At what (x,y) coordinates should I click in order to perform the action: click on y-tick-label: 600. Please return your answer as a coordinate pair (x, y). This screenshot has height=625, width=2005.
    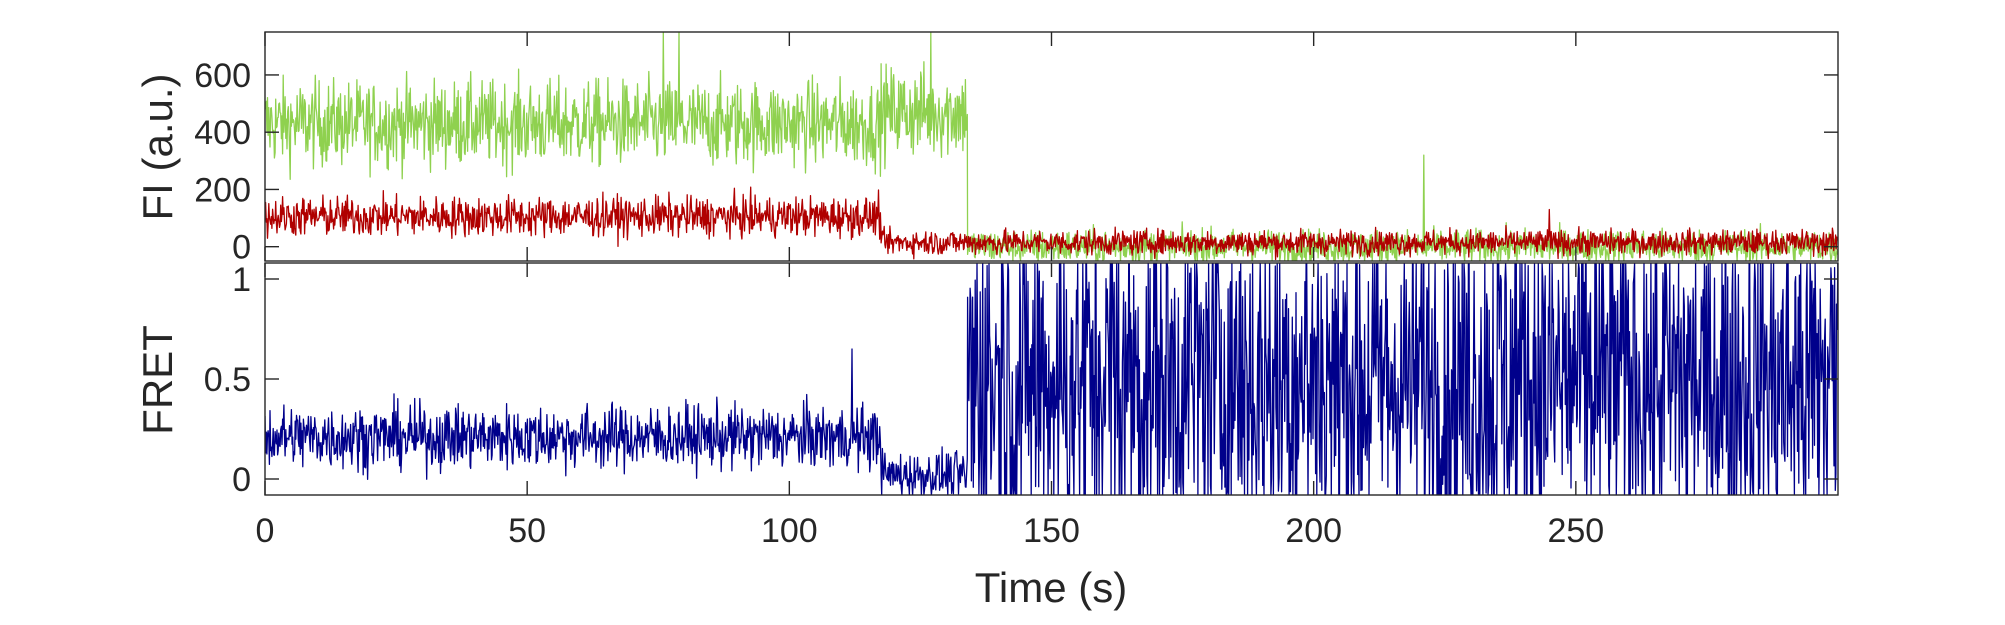
    Looking at the image, I should click on (222, 76).